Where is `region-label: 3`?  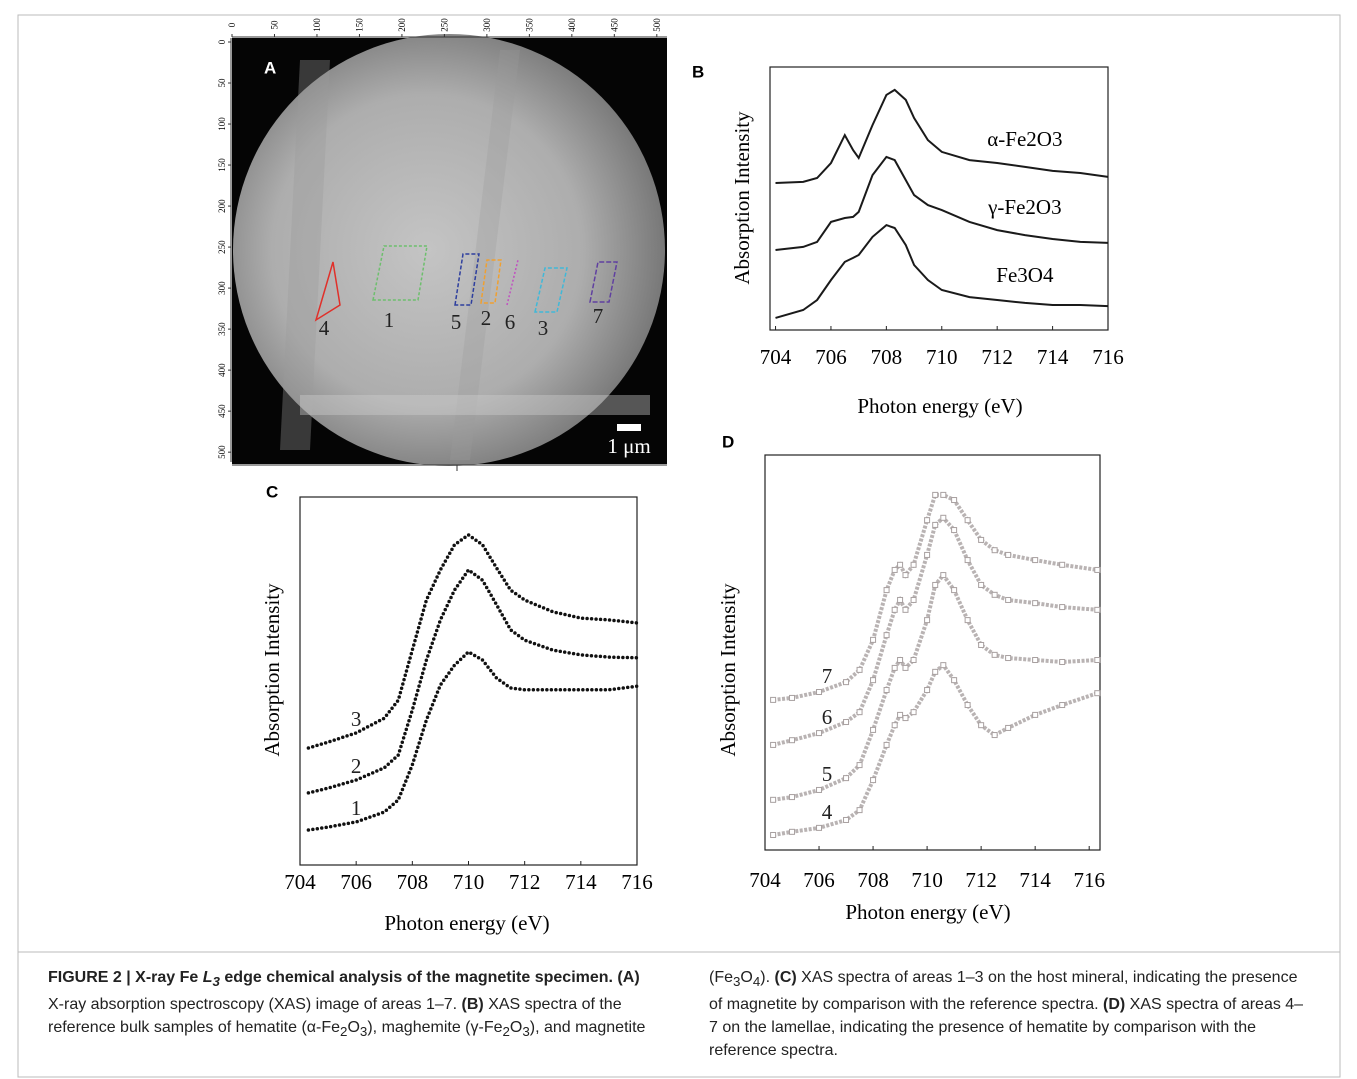
region-label: 3 is located at coordinates (543, 328).